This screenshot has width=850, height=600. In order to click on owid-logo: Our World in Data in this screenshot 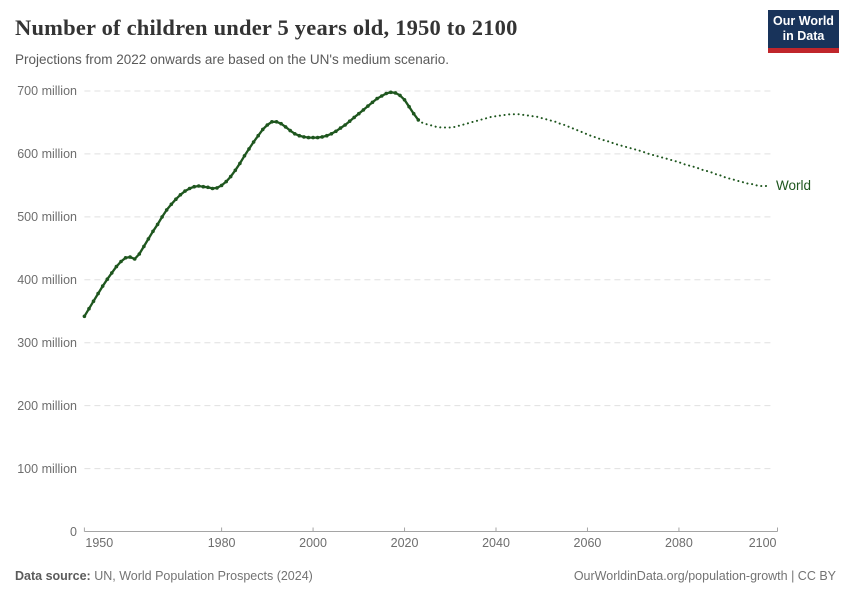, I will do `click(803, 31)`.